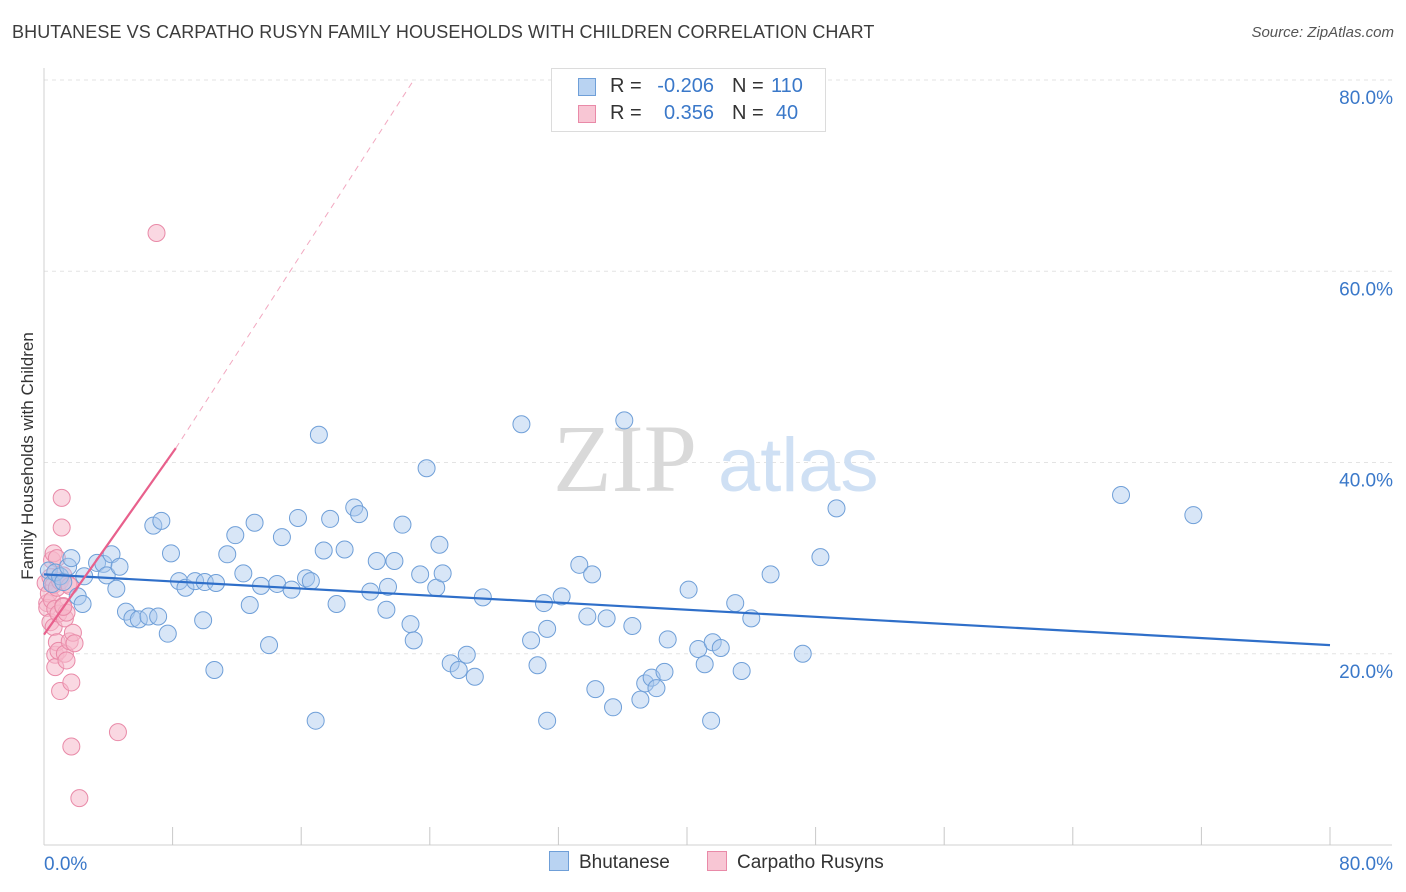 This screenshot has height=892, width=1406. I want to click on correlation-legend: R = -0.206 N = 110 R = 0.356 N = 40, so click(688, 100).